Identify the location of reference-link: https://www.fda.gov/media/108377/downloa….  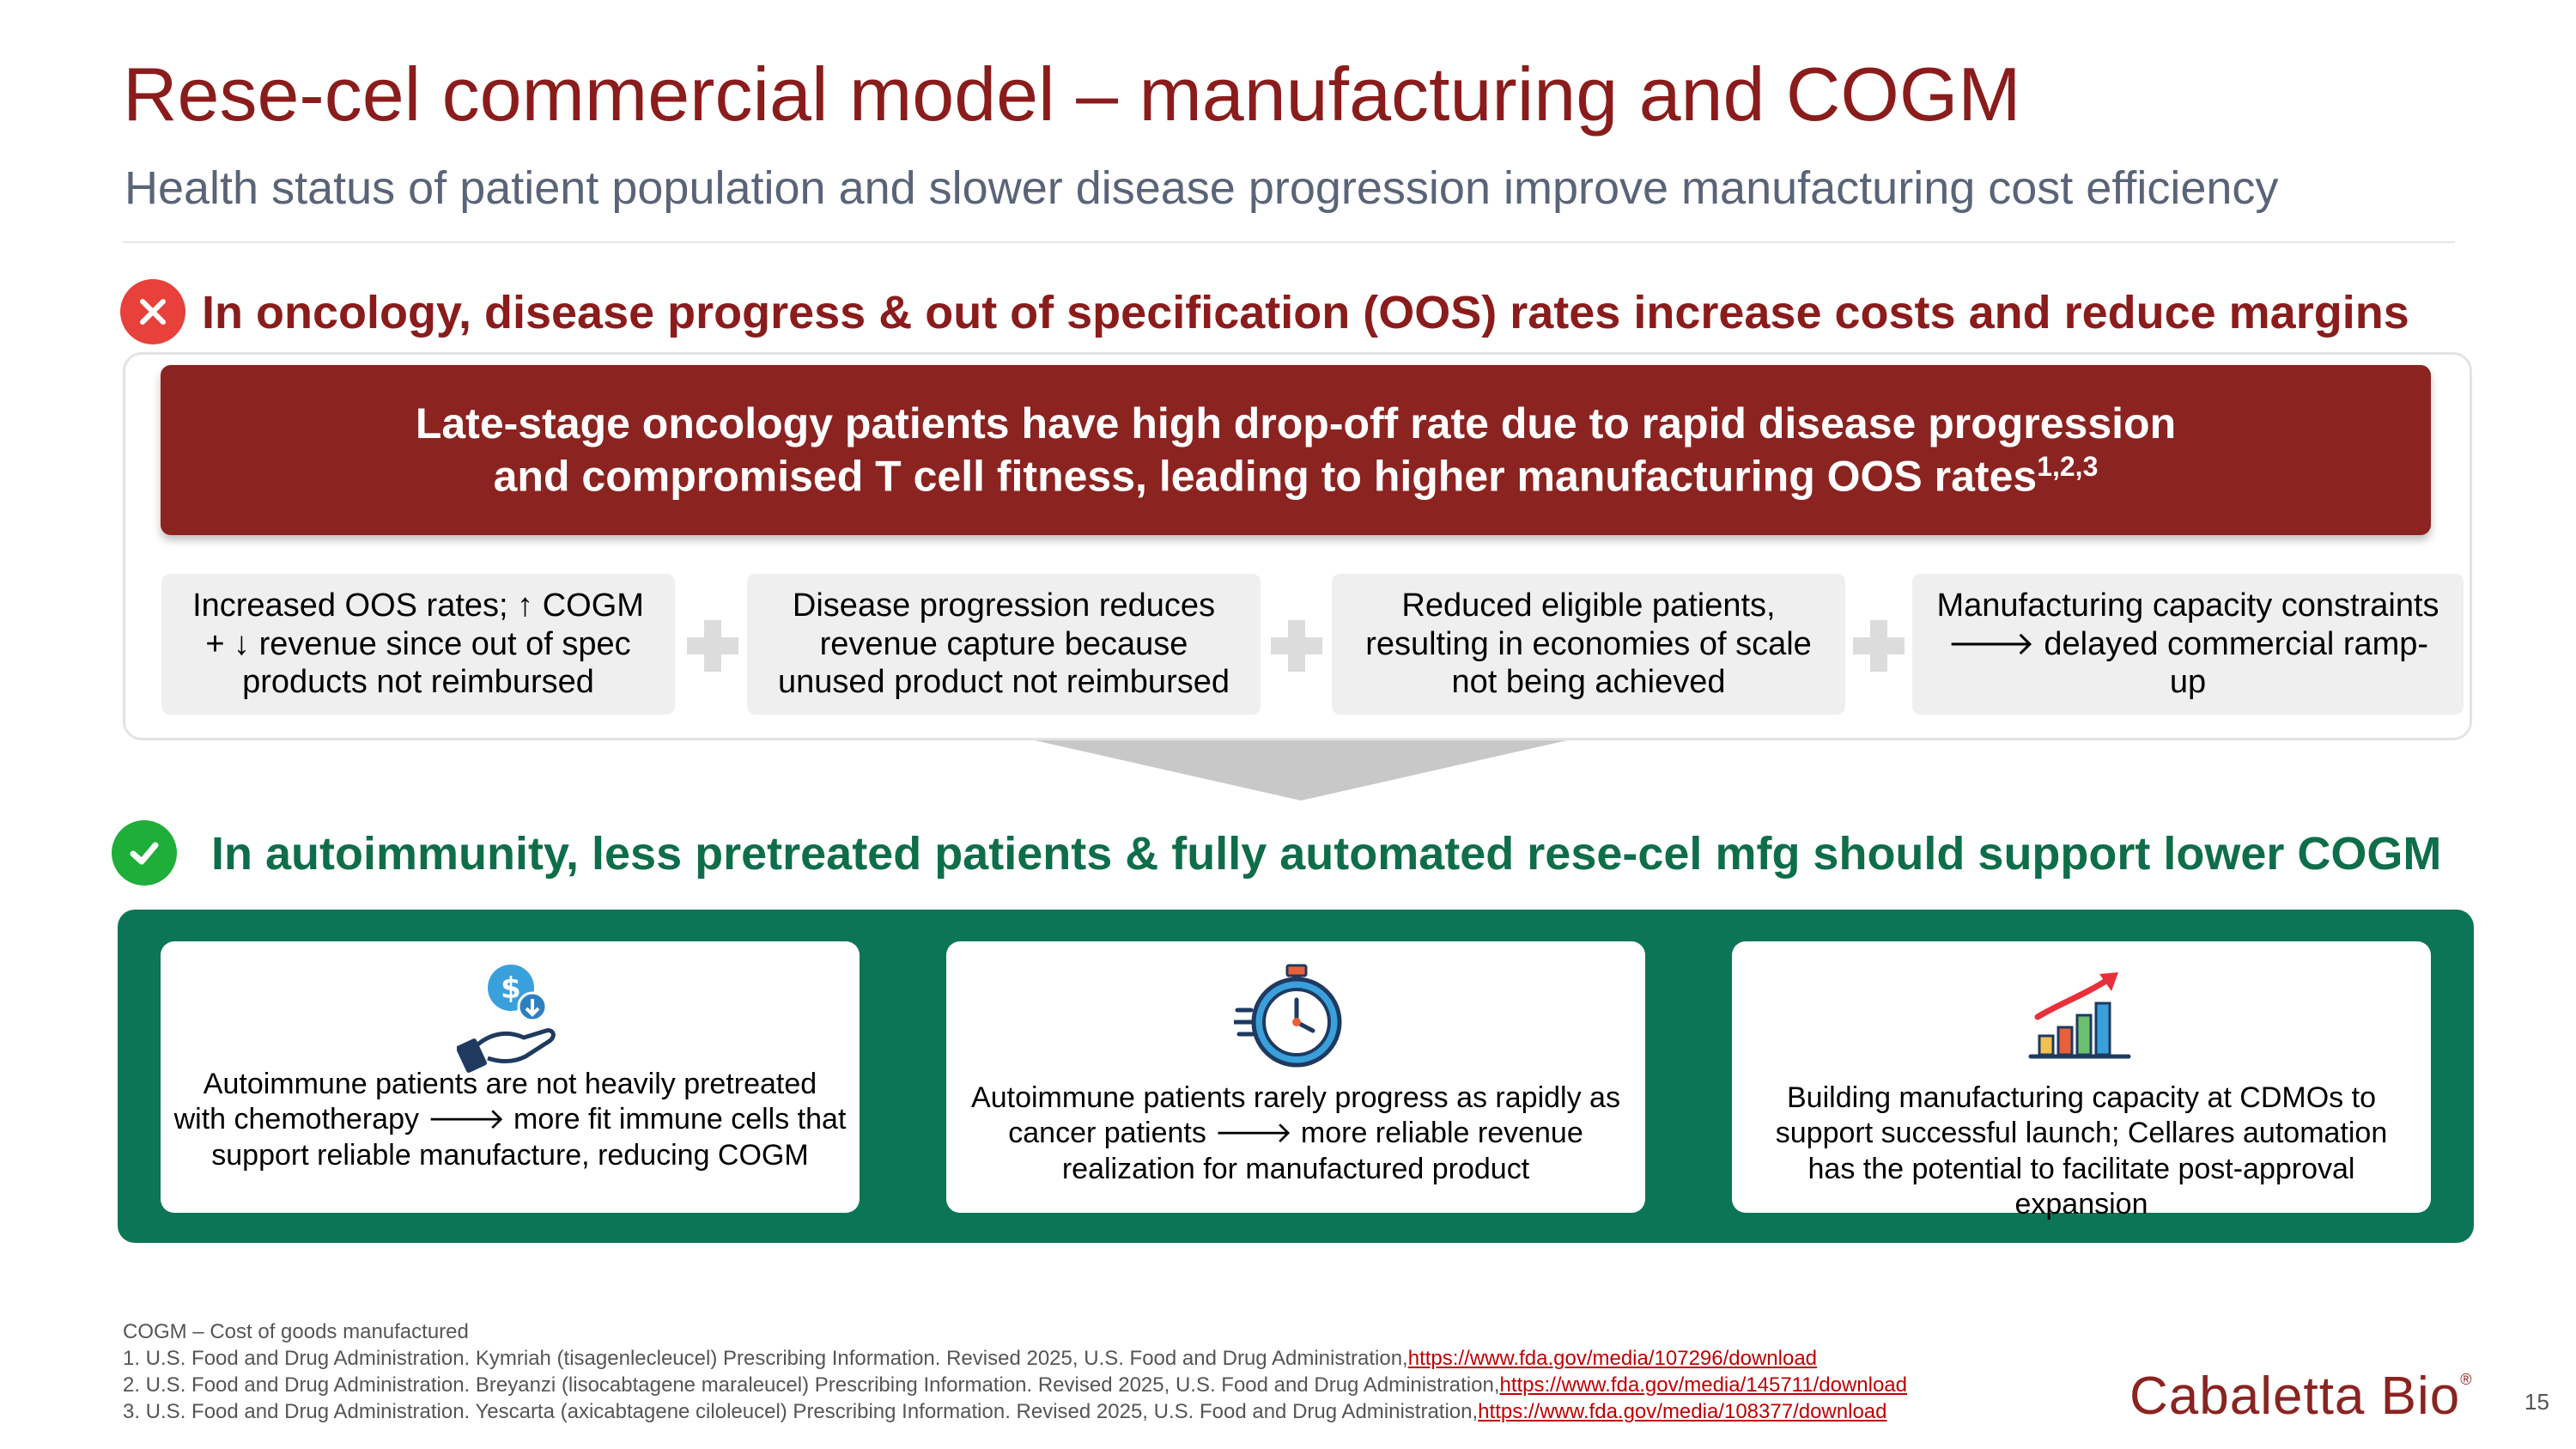
(1682, 1411).